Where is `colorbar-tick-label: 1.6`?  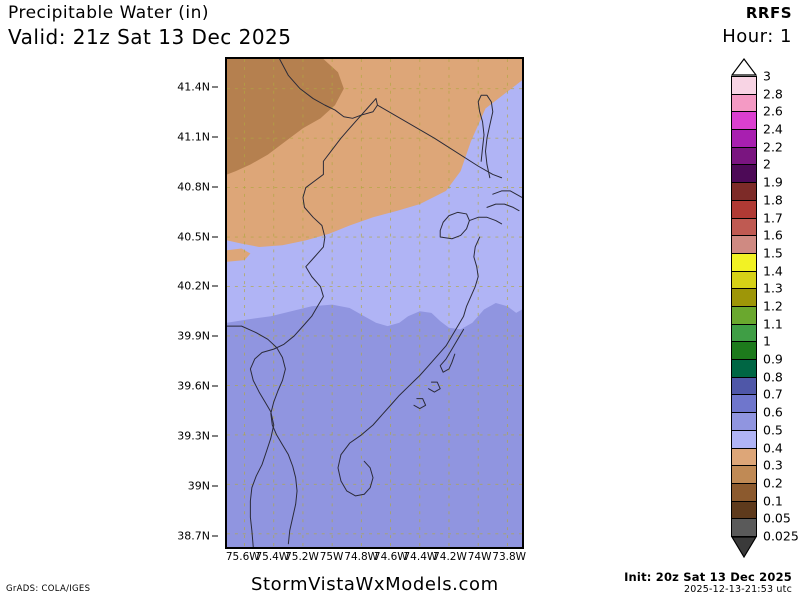
colorbar-tick-label: 1.6 is located at coordinates (773, 235).